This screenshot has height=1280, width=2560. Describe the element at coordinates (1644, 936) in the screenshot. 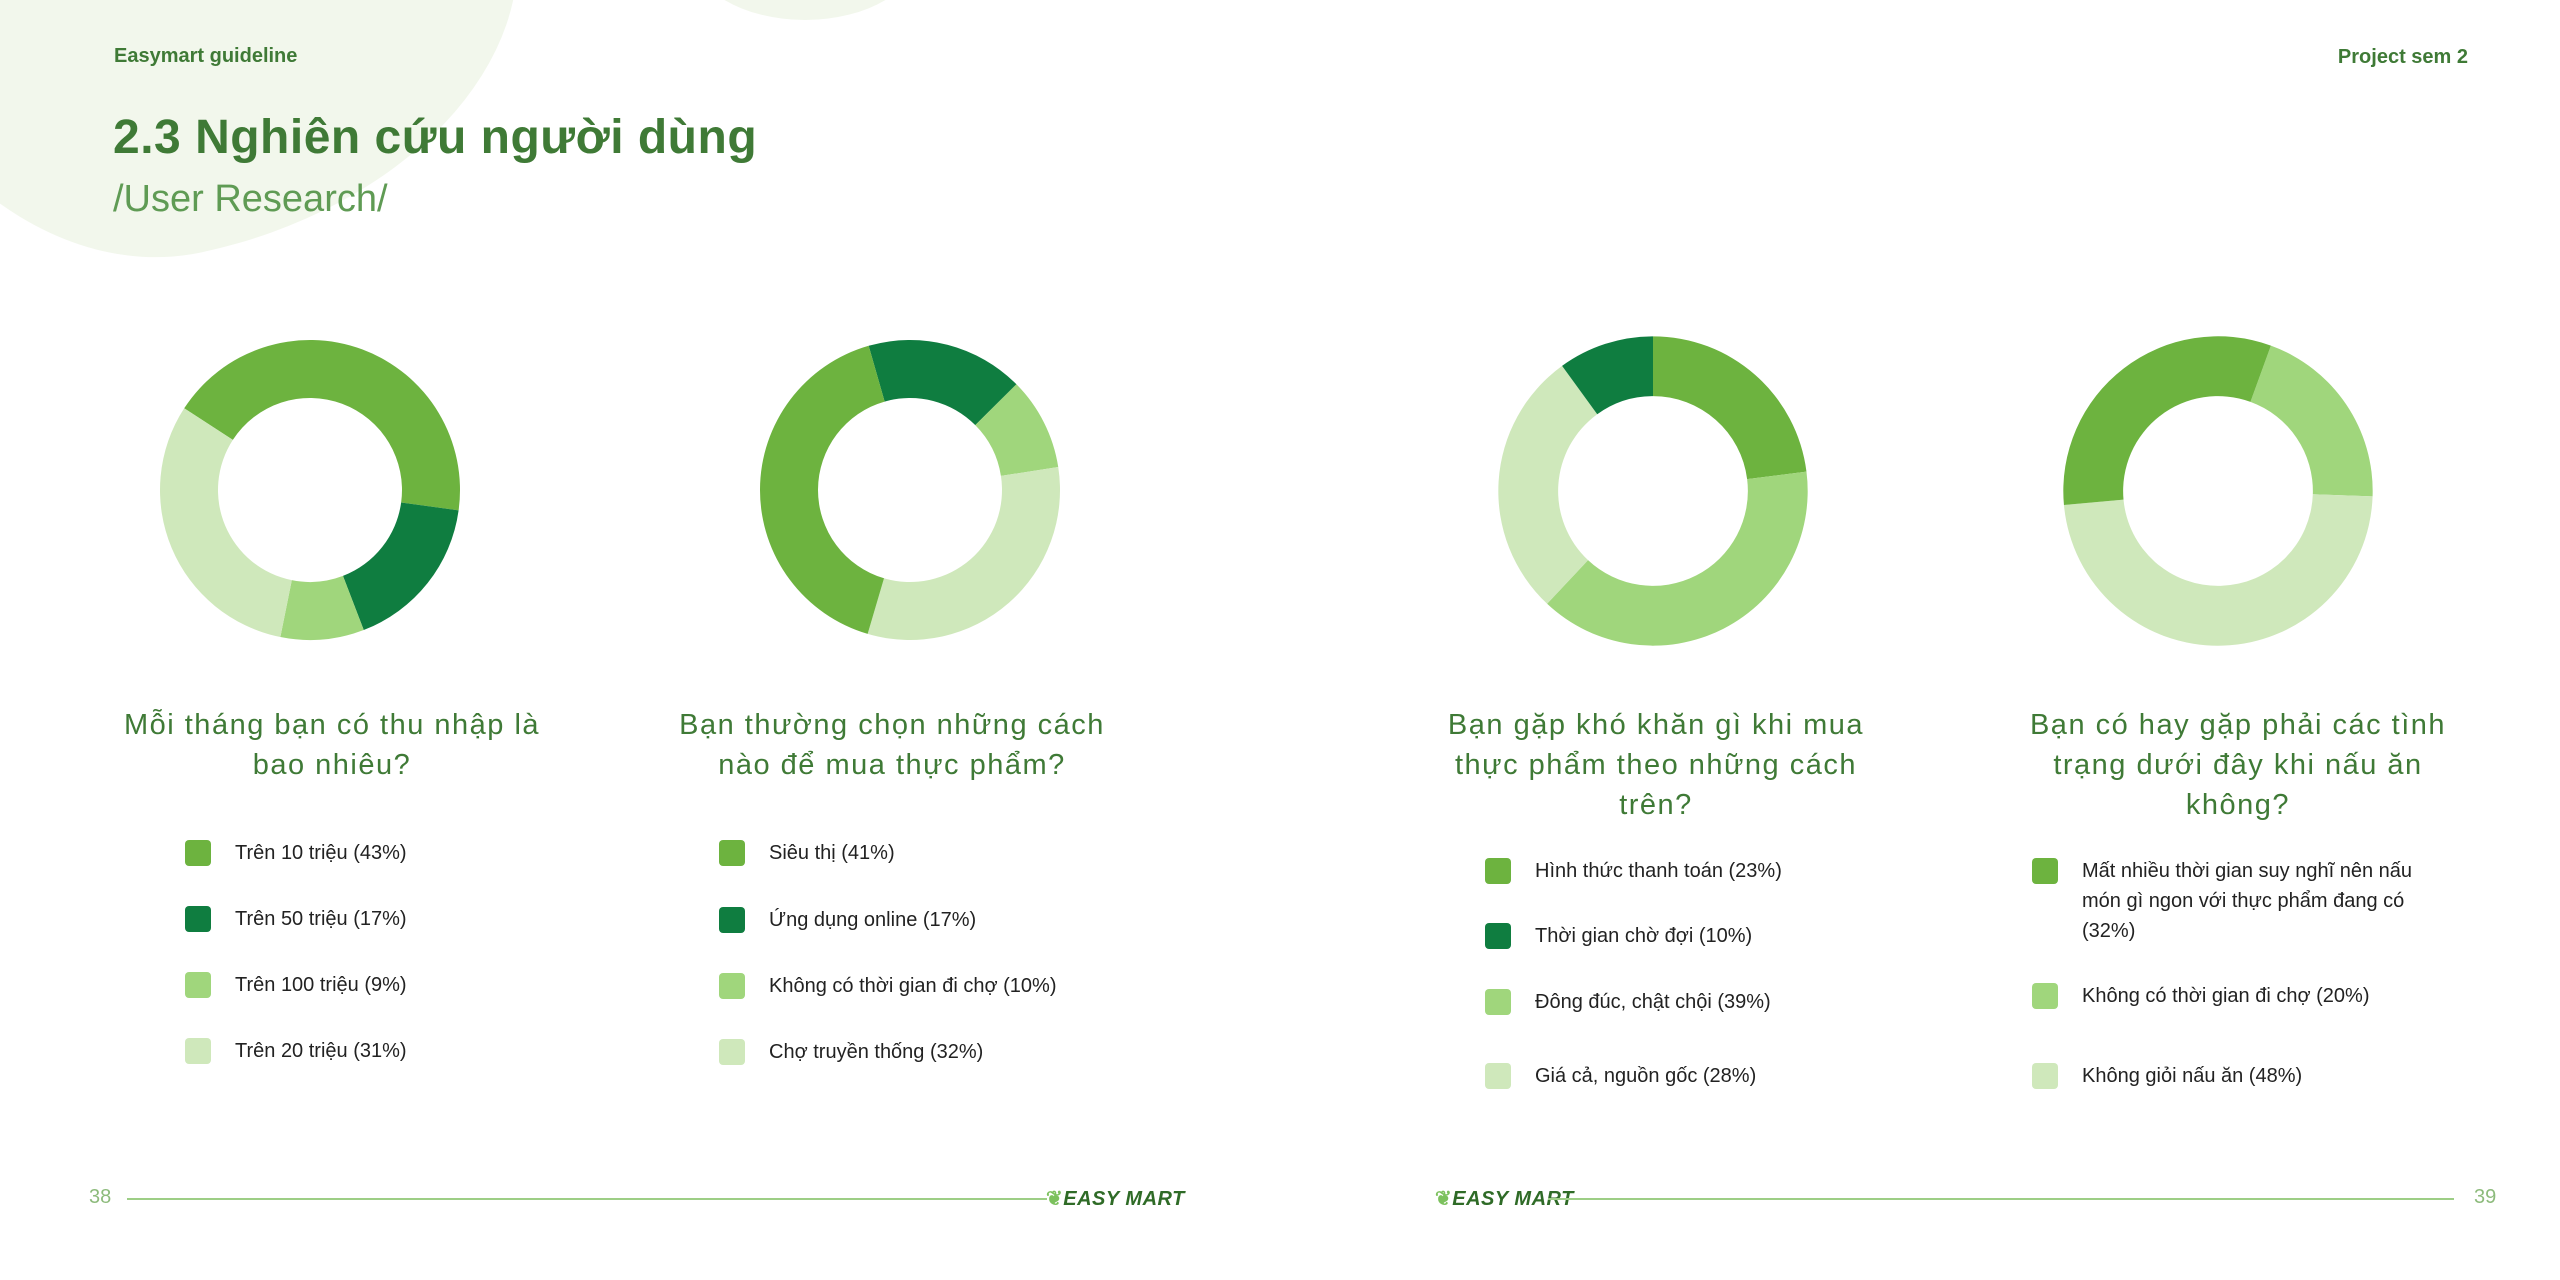

I see `legend-label: Thời gian chờ đợi (10%)` at that location.